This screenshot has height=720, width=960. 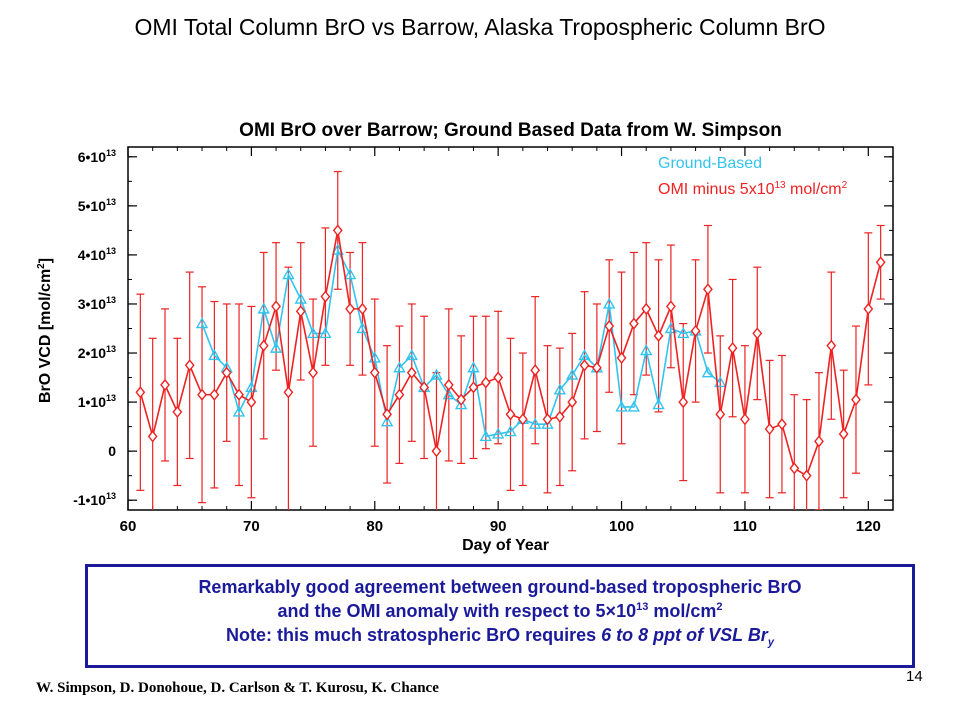 I want to click on y-tick-label: -1•1013, so click(x=94, y=499).